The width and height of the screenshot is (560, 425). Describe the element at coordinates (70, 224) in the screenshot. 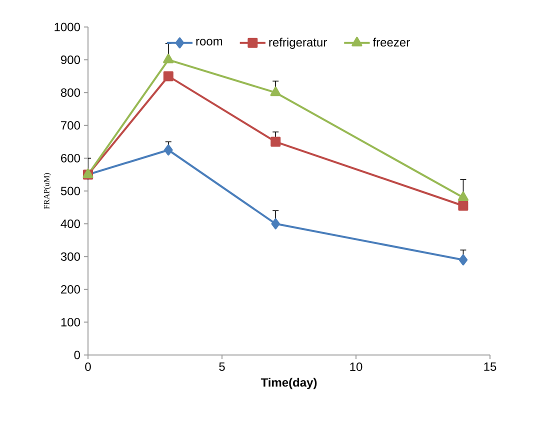

I see `y-tick-label: 400` at that location.